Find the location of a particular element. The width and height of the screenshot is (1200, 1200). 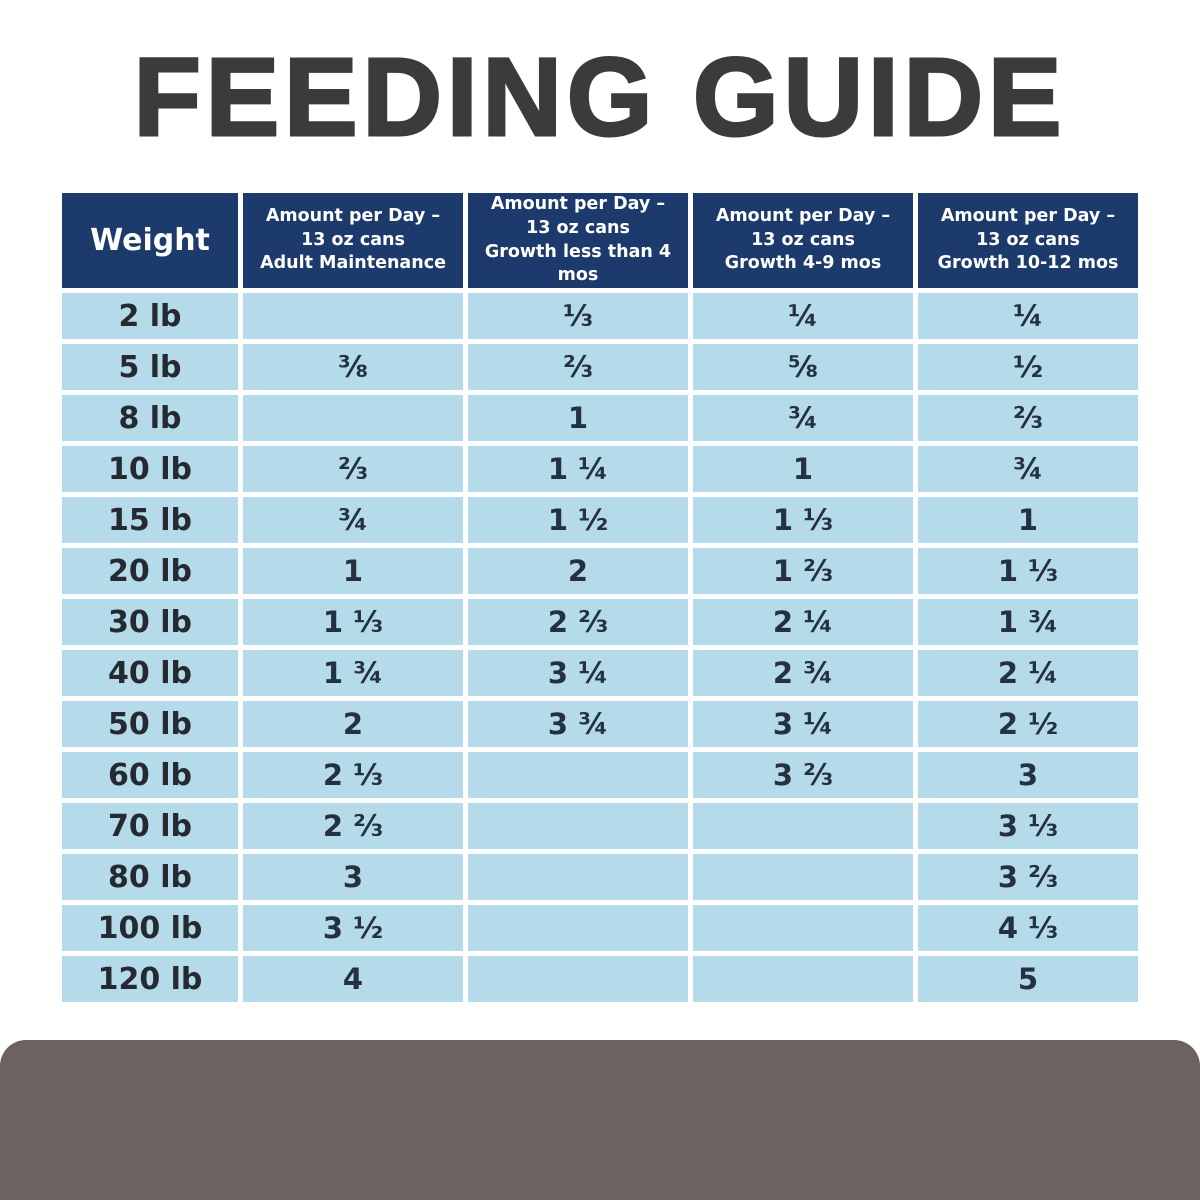

weight-cell: 70 lb is located at coordinates (150, 826).